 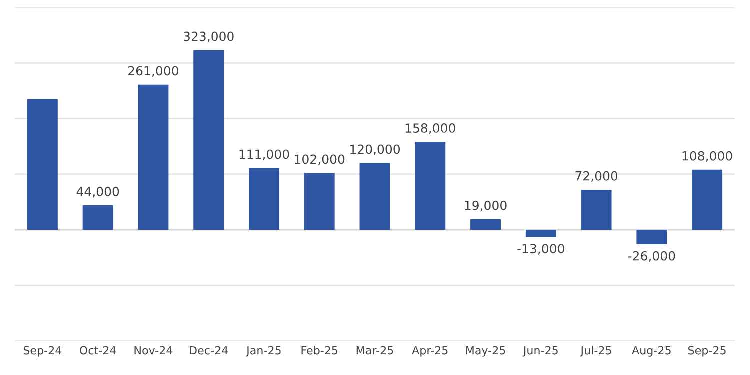 What do you see at coordinates (153, 350) in the screenshot?
I see `x-tick-label: Nov-24` at bounding box center [153, 350].